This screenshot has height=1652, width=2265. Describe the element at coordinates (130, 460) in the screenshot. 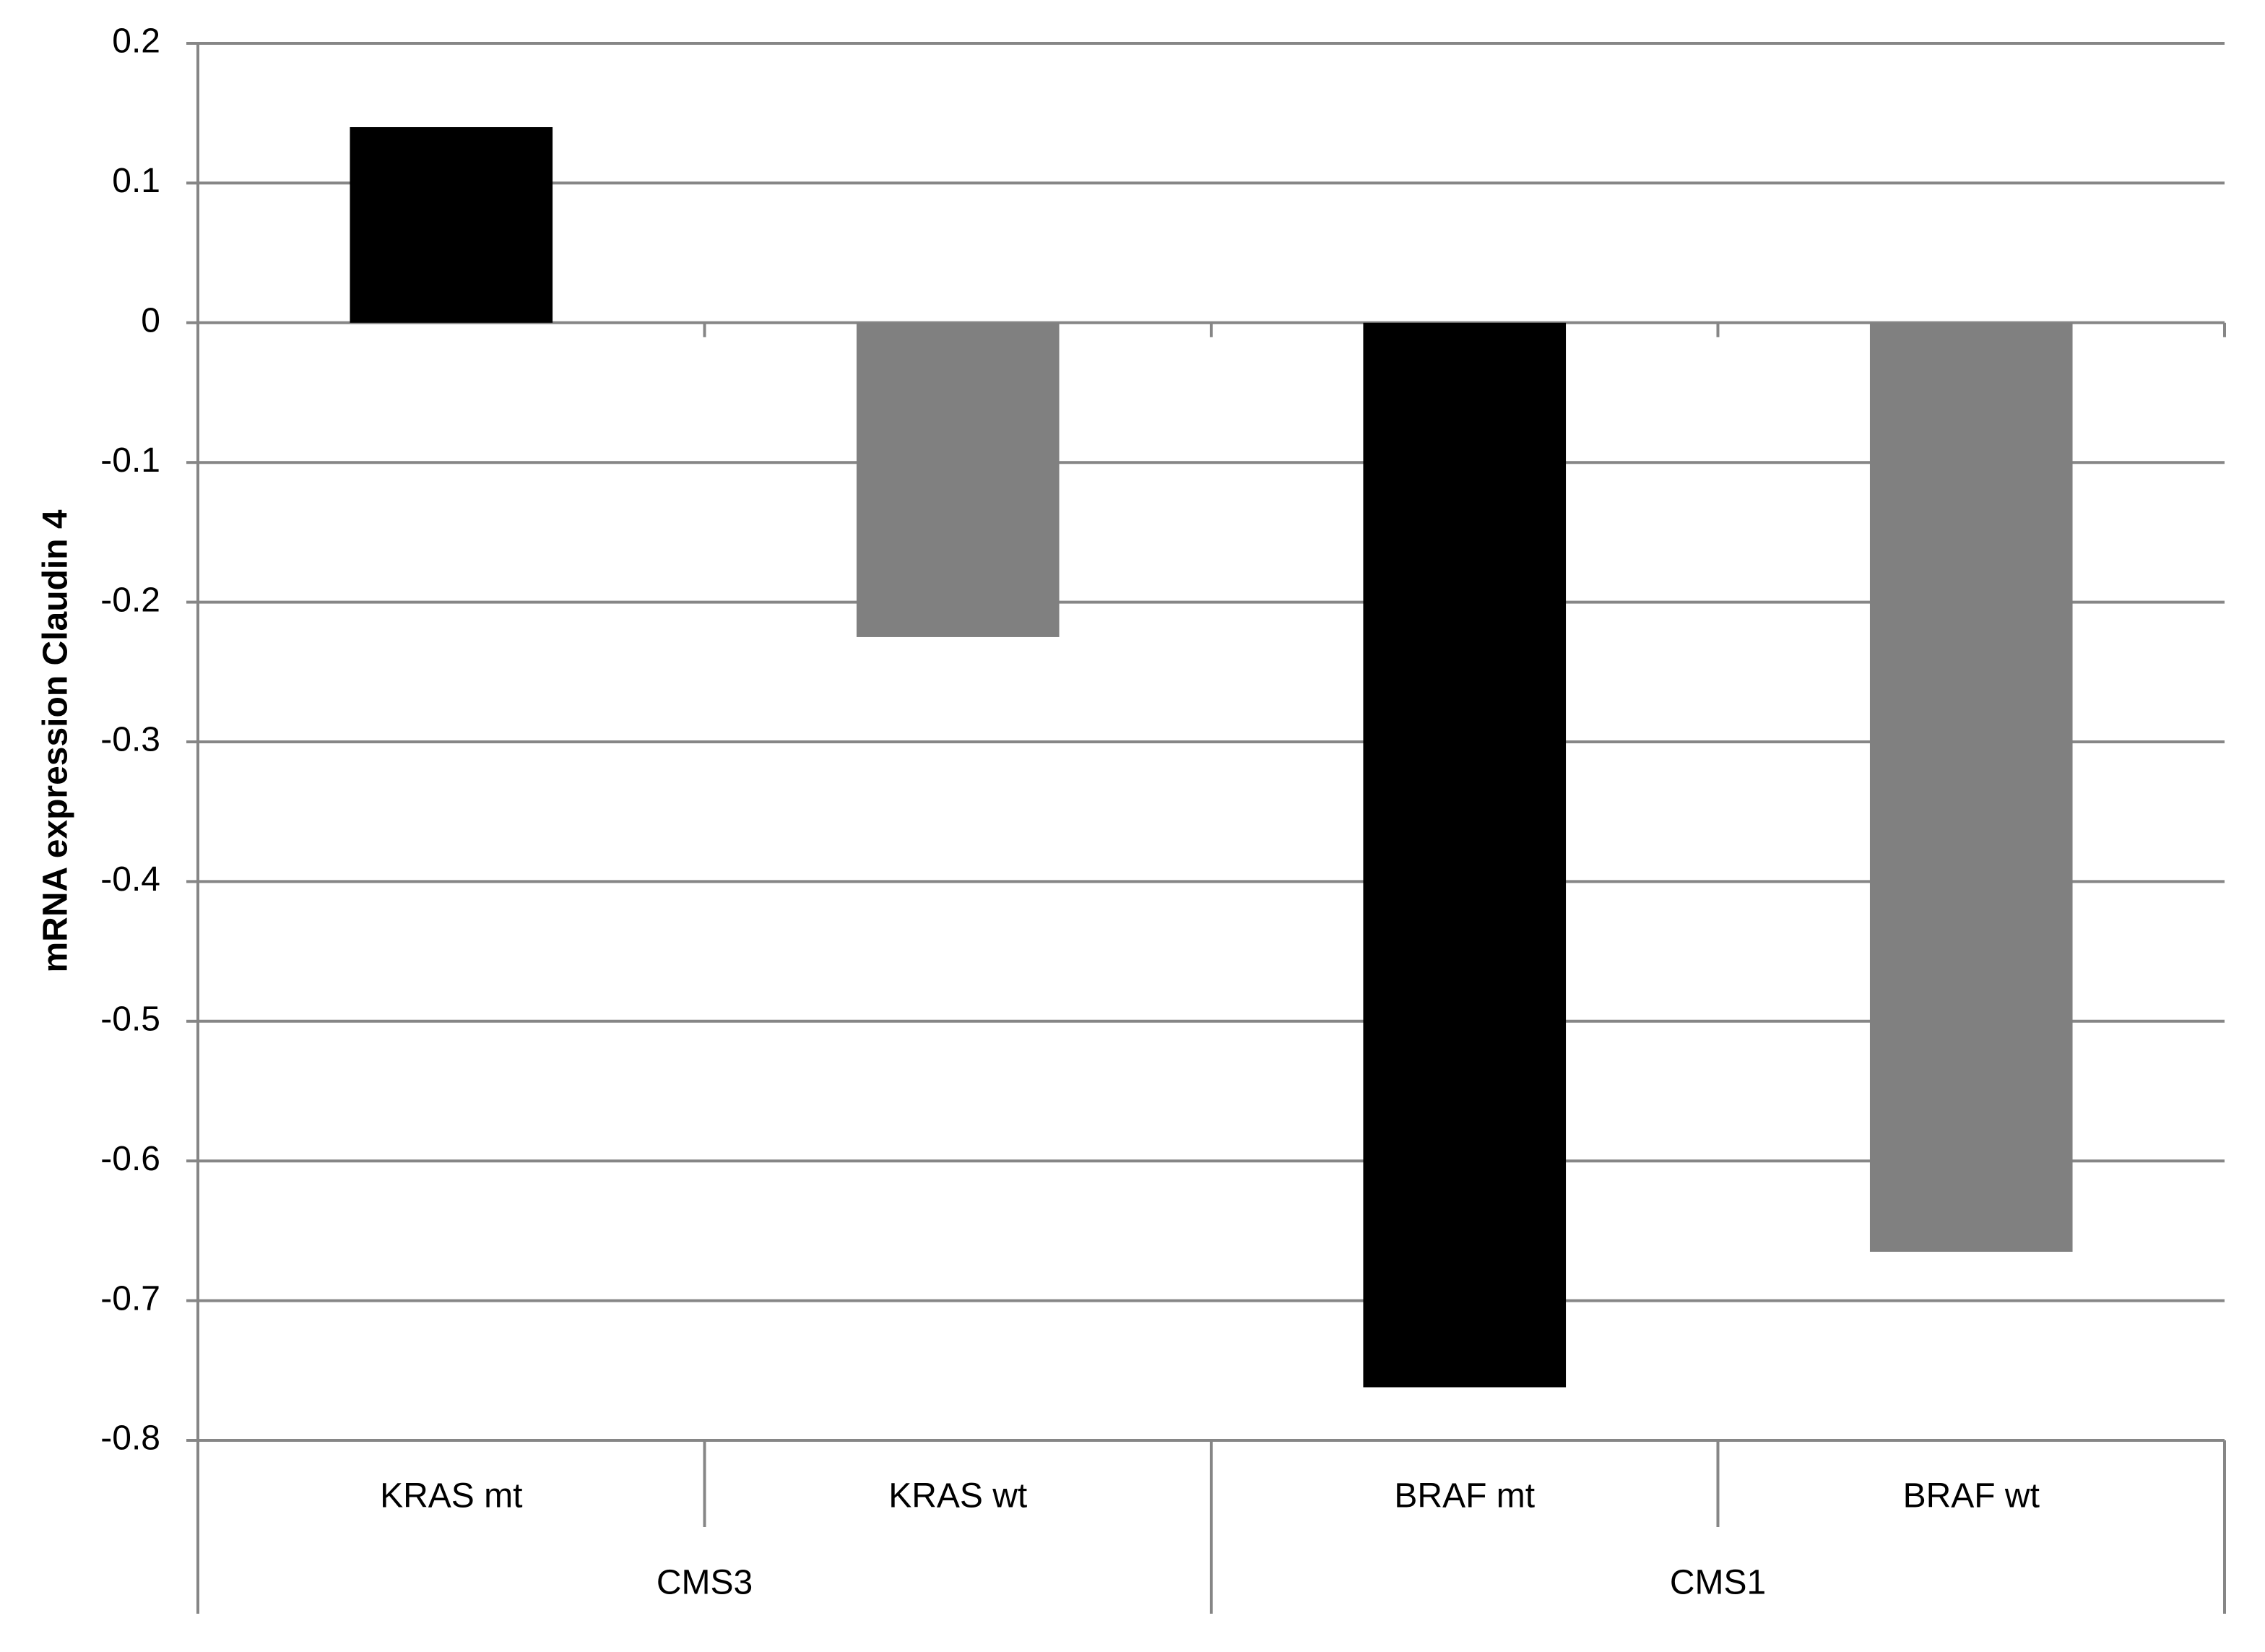

I see `y-tick-label: -0.1` at that location.